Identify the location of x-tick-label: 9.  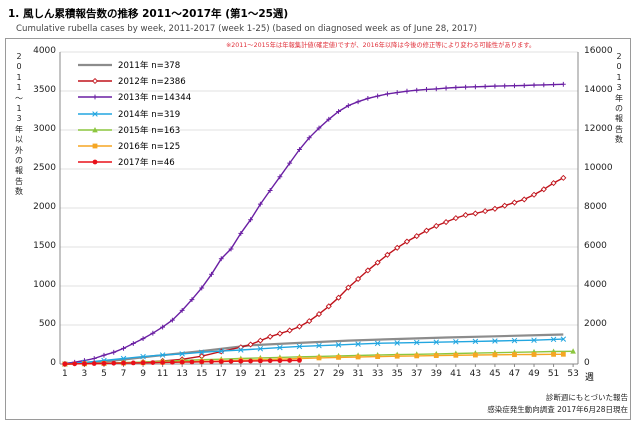
(143, 374).